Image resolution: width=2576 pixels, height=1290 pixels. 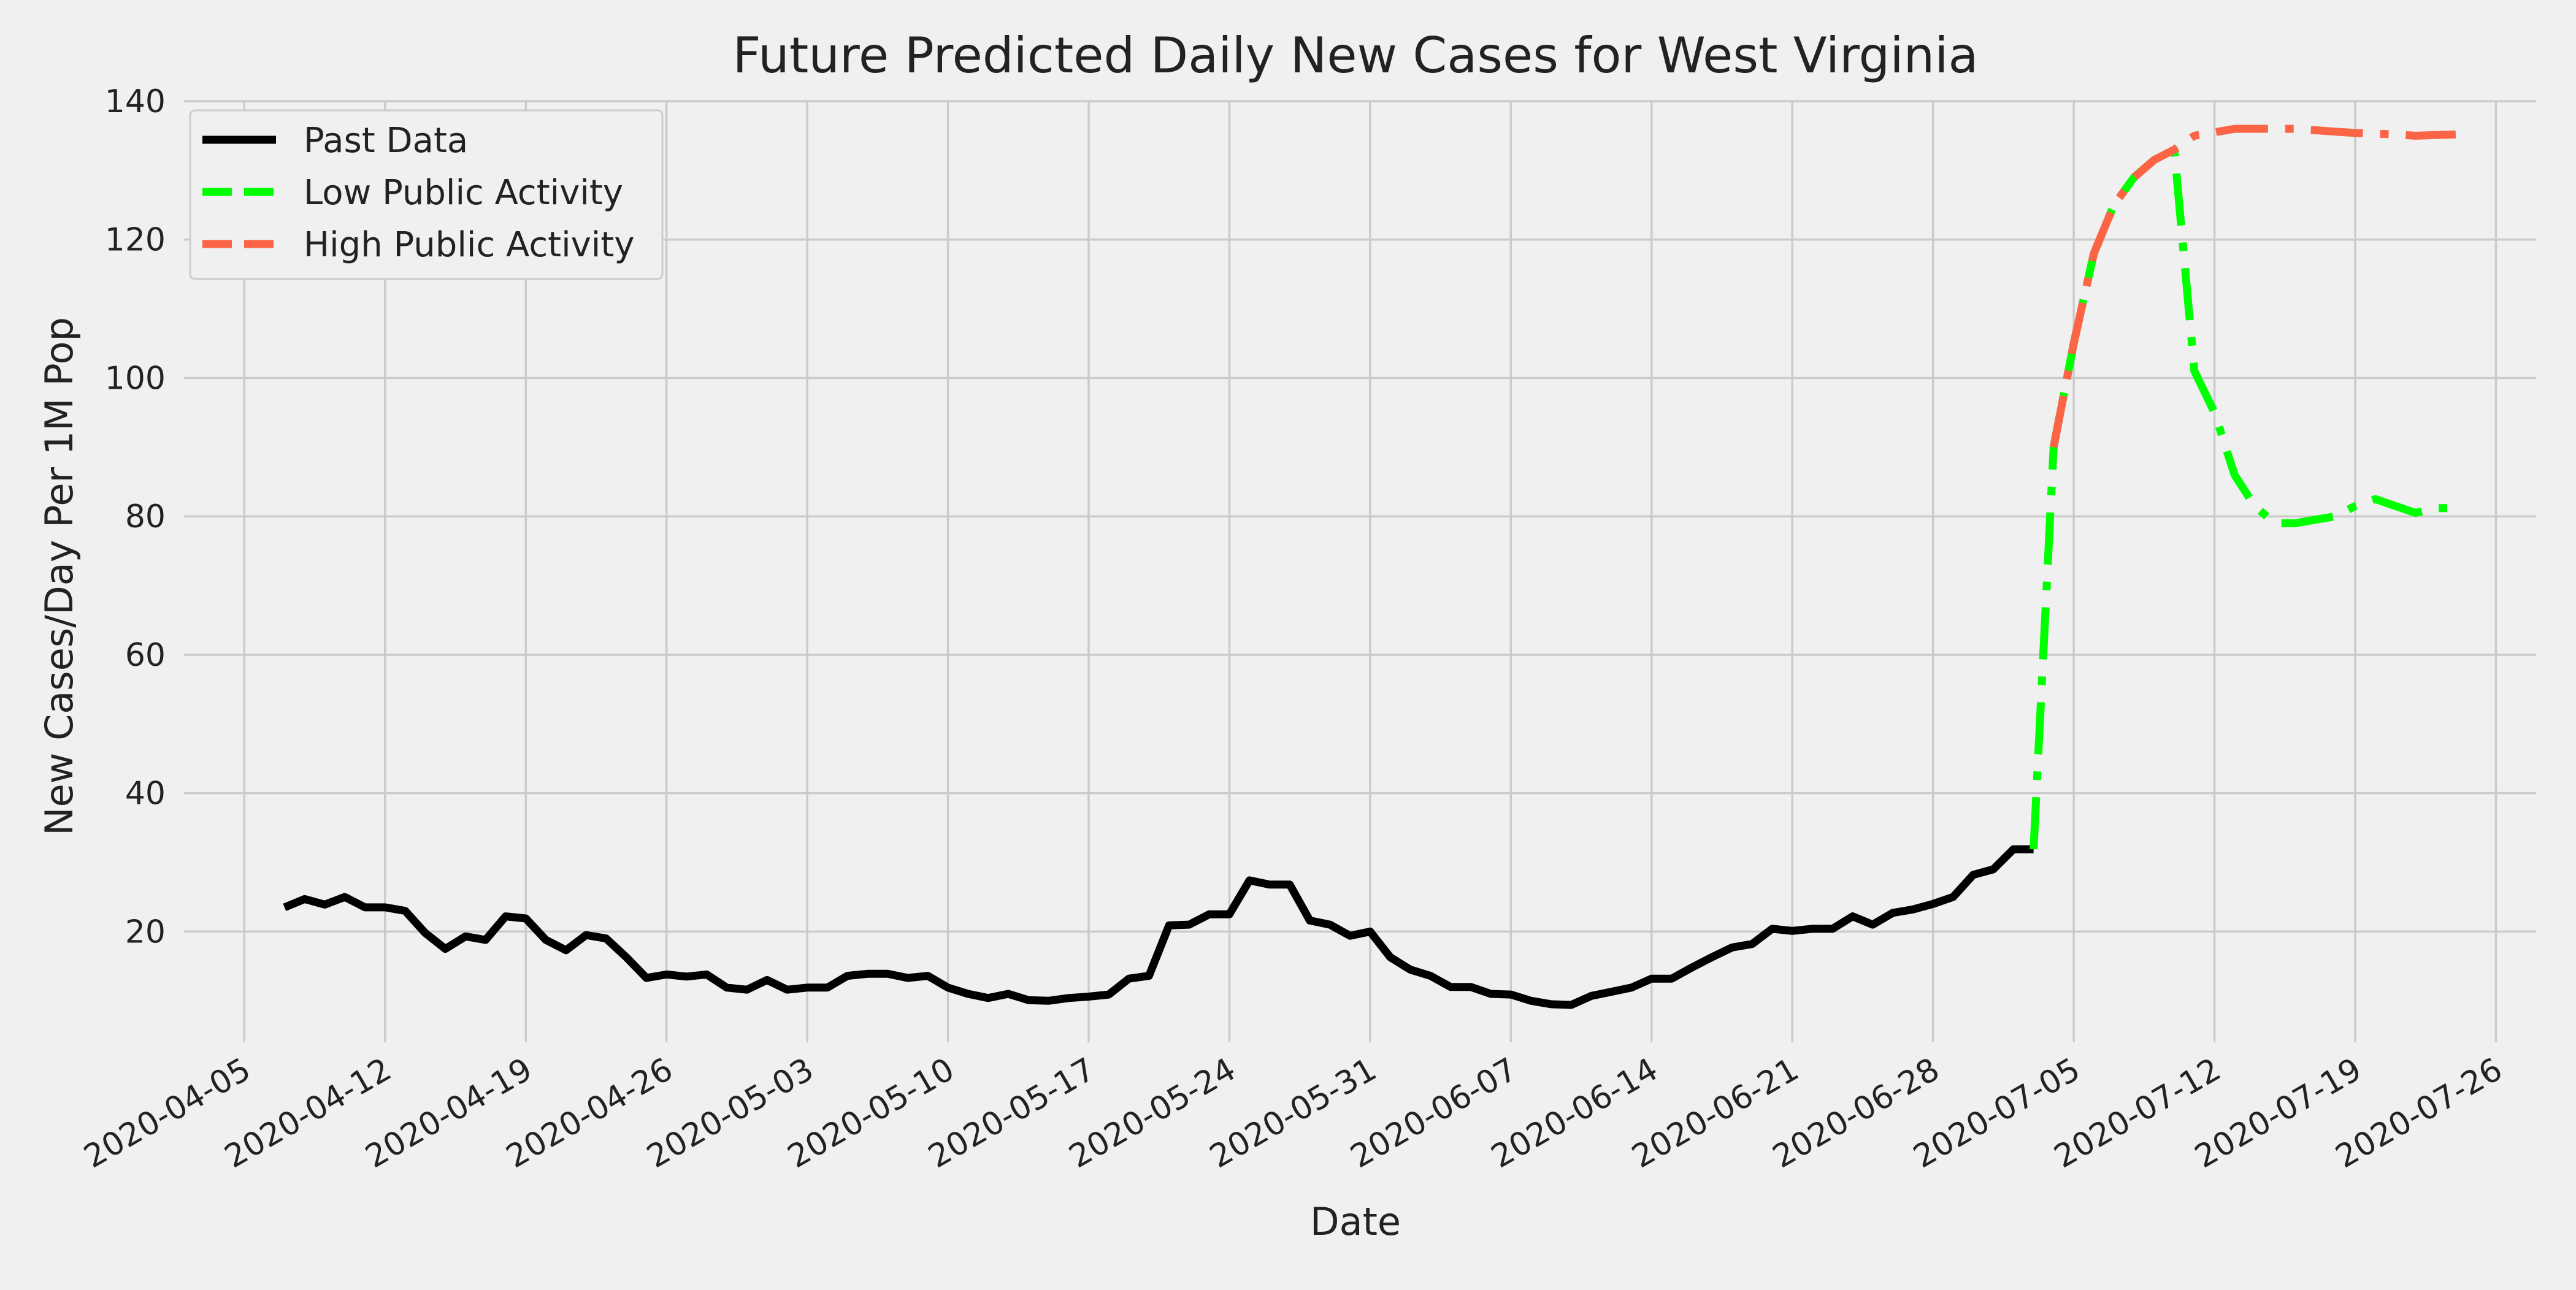 I want to click on legend-box, so click(x=426, y=194).